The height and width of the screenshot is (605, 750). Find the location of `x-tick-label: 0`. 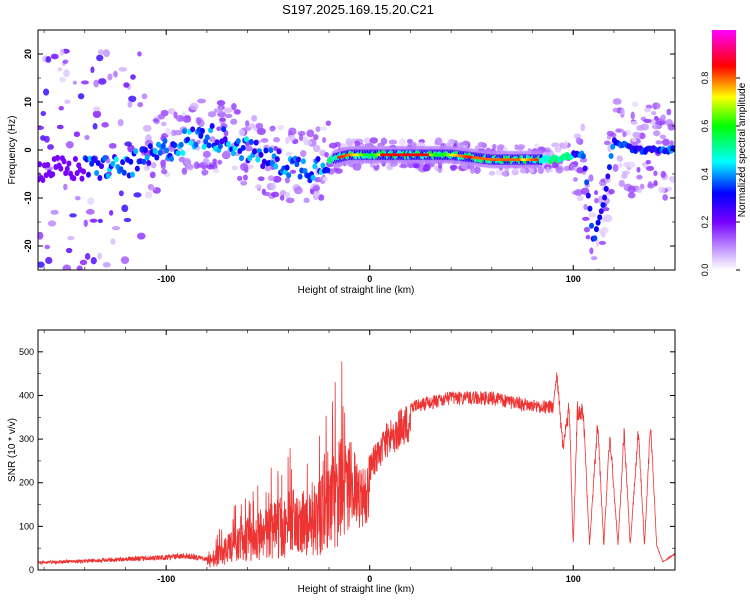

x-tick-label: 0 is located at coordinates (369, 279).